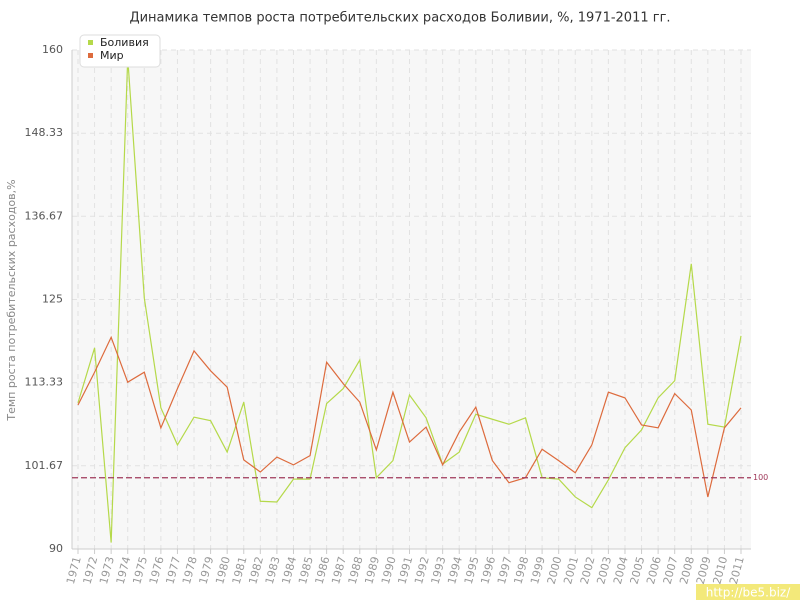 The height and width of the screenshot is (600, 800). What do you see at coordinates (737, 570) in the screenshot?
I see `x-tick-label: 2011` at bounding box center [737, 570].